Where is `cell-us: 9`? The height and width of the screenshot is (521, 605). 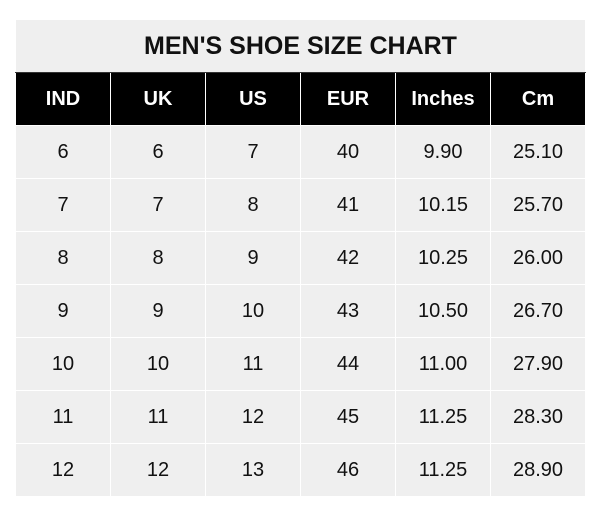
cell-us: 9 is located at coordinates (253, 258).